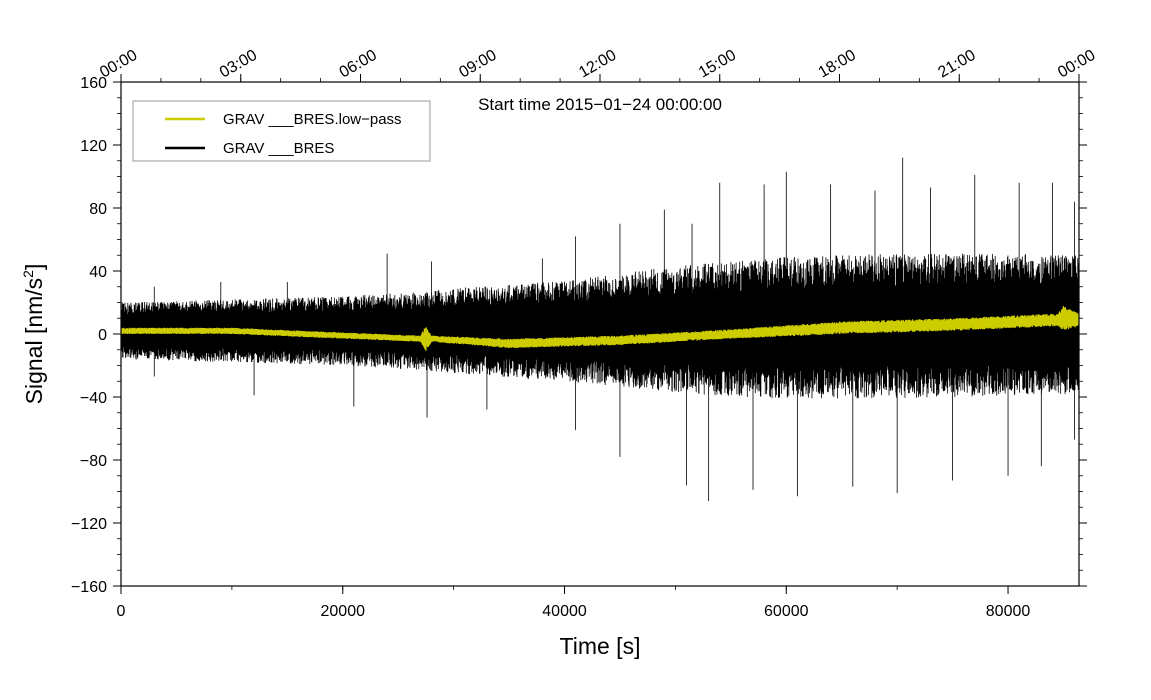  What do you see at coordinates (343, 611) in the screenshot?
I see `x-tick-label: 20000` at bounding box center [343, 611].